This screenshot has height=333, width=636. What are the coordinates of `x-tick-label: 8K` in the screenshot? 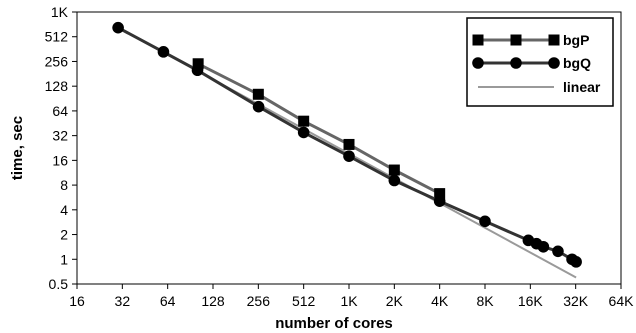 It's located at (485, 301).